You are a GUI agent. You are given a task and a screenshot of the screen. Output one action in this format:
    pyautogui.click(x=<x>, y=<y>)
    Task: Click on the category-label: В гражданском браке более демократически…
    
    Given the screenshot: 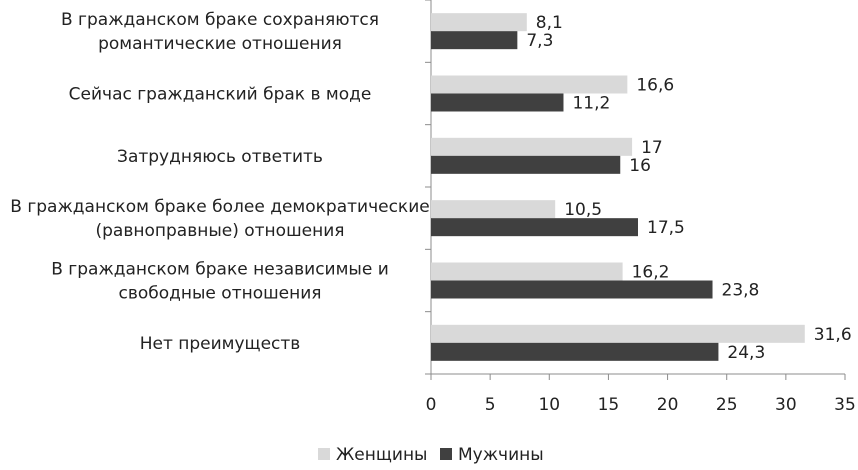 What is the action you would take?
    pyautogui.click(x=219, y=219)
    